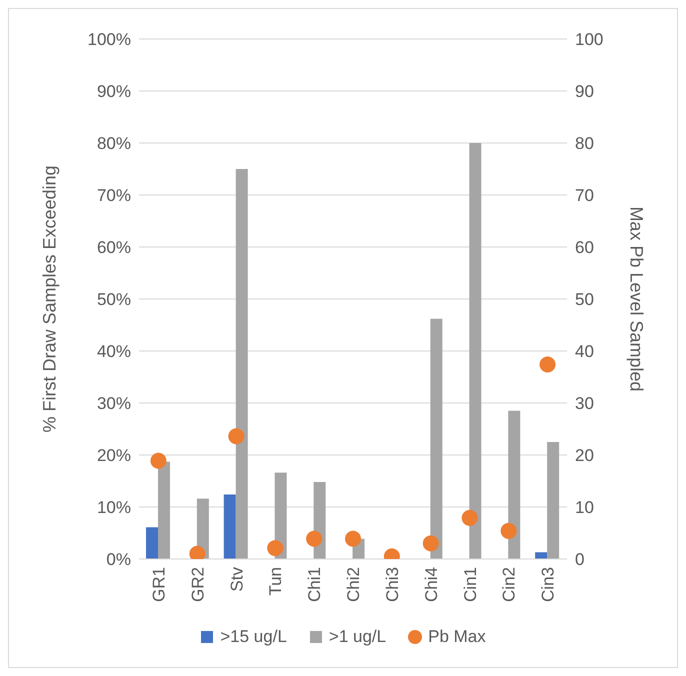  Describe the element at coordinates (253, 637) in the screenshot. I see `legend-label: >15 ug/L` at that location.